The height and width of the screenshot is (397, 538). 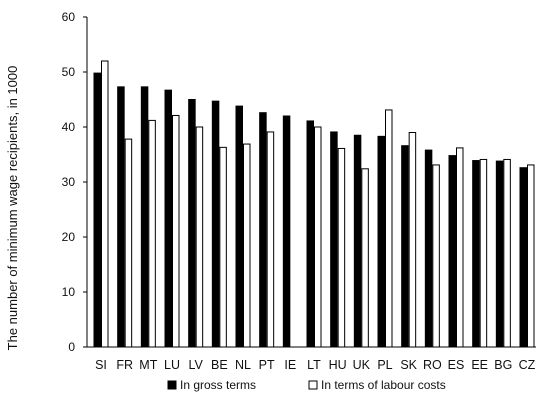 I want to click on bar-labour-costs-sk, so click(x=412, y=240).